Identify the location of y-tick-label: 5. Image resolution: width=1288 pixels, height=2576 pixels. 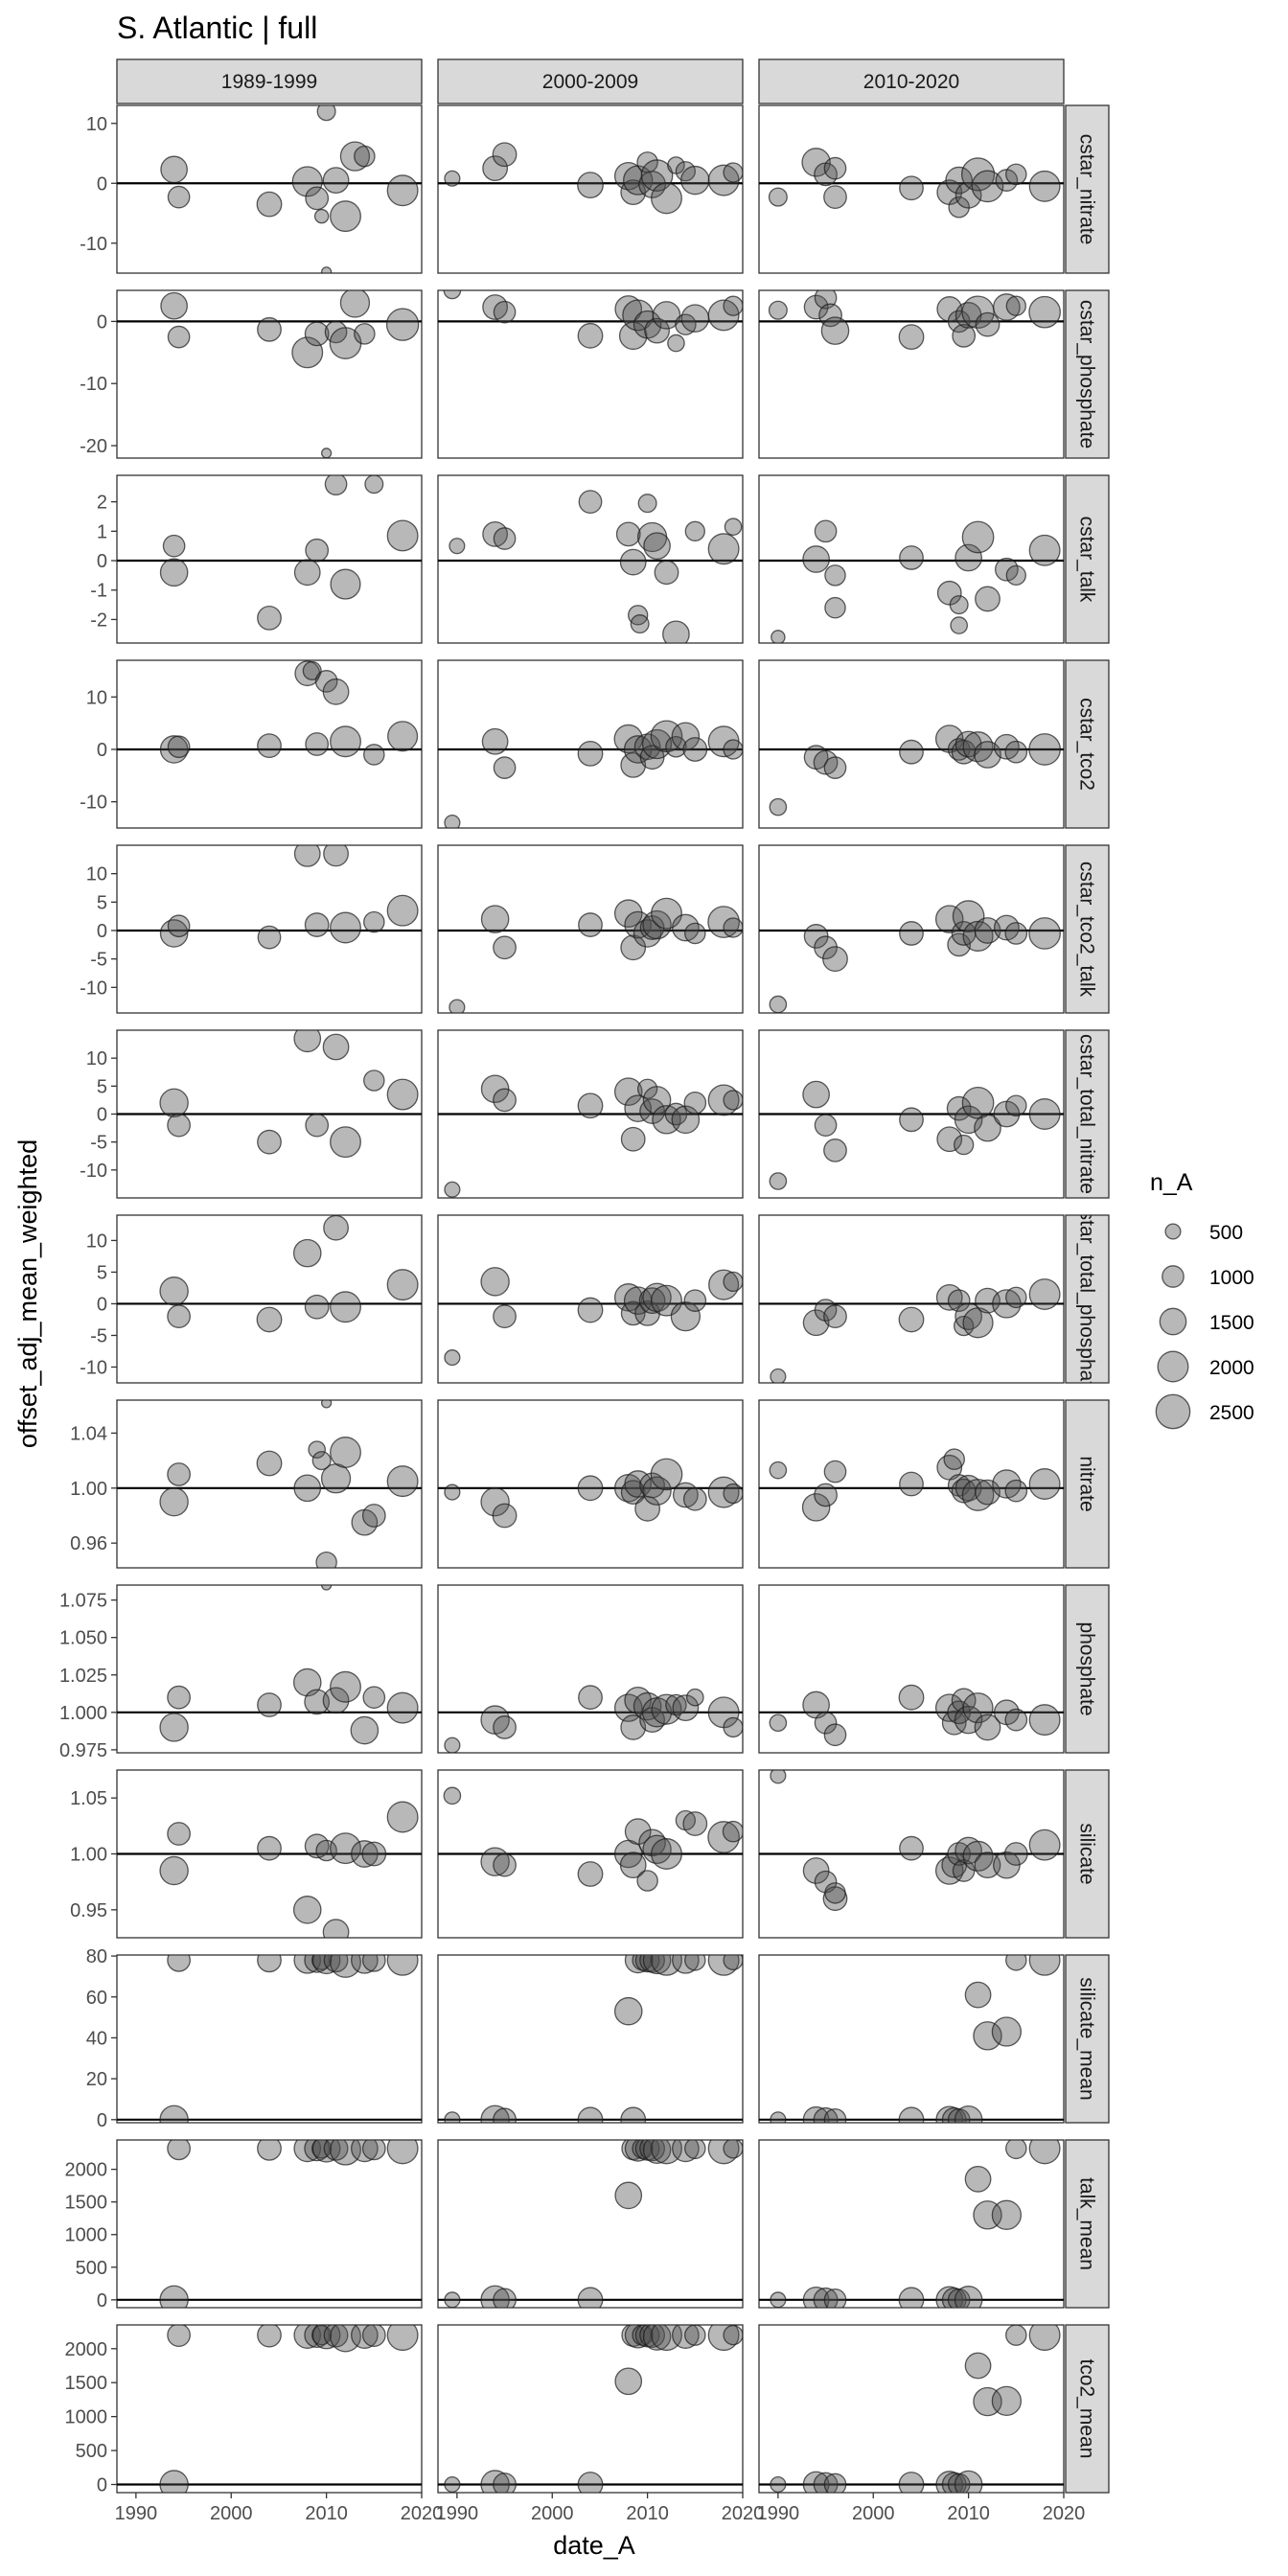
(102, 1086).